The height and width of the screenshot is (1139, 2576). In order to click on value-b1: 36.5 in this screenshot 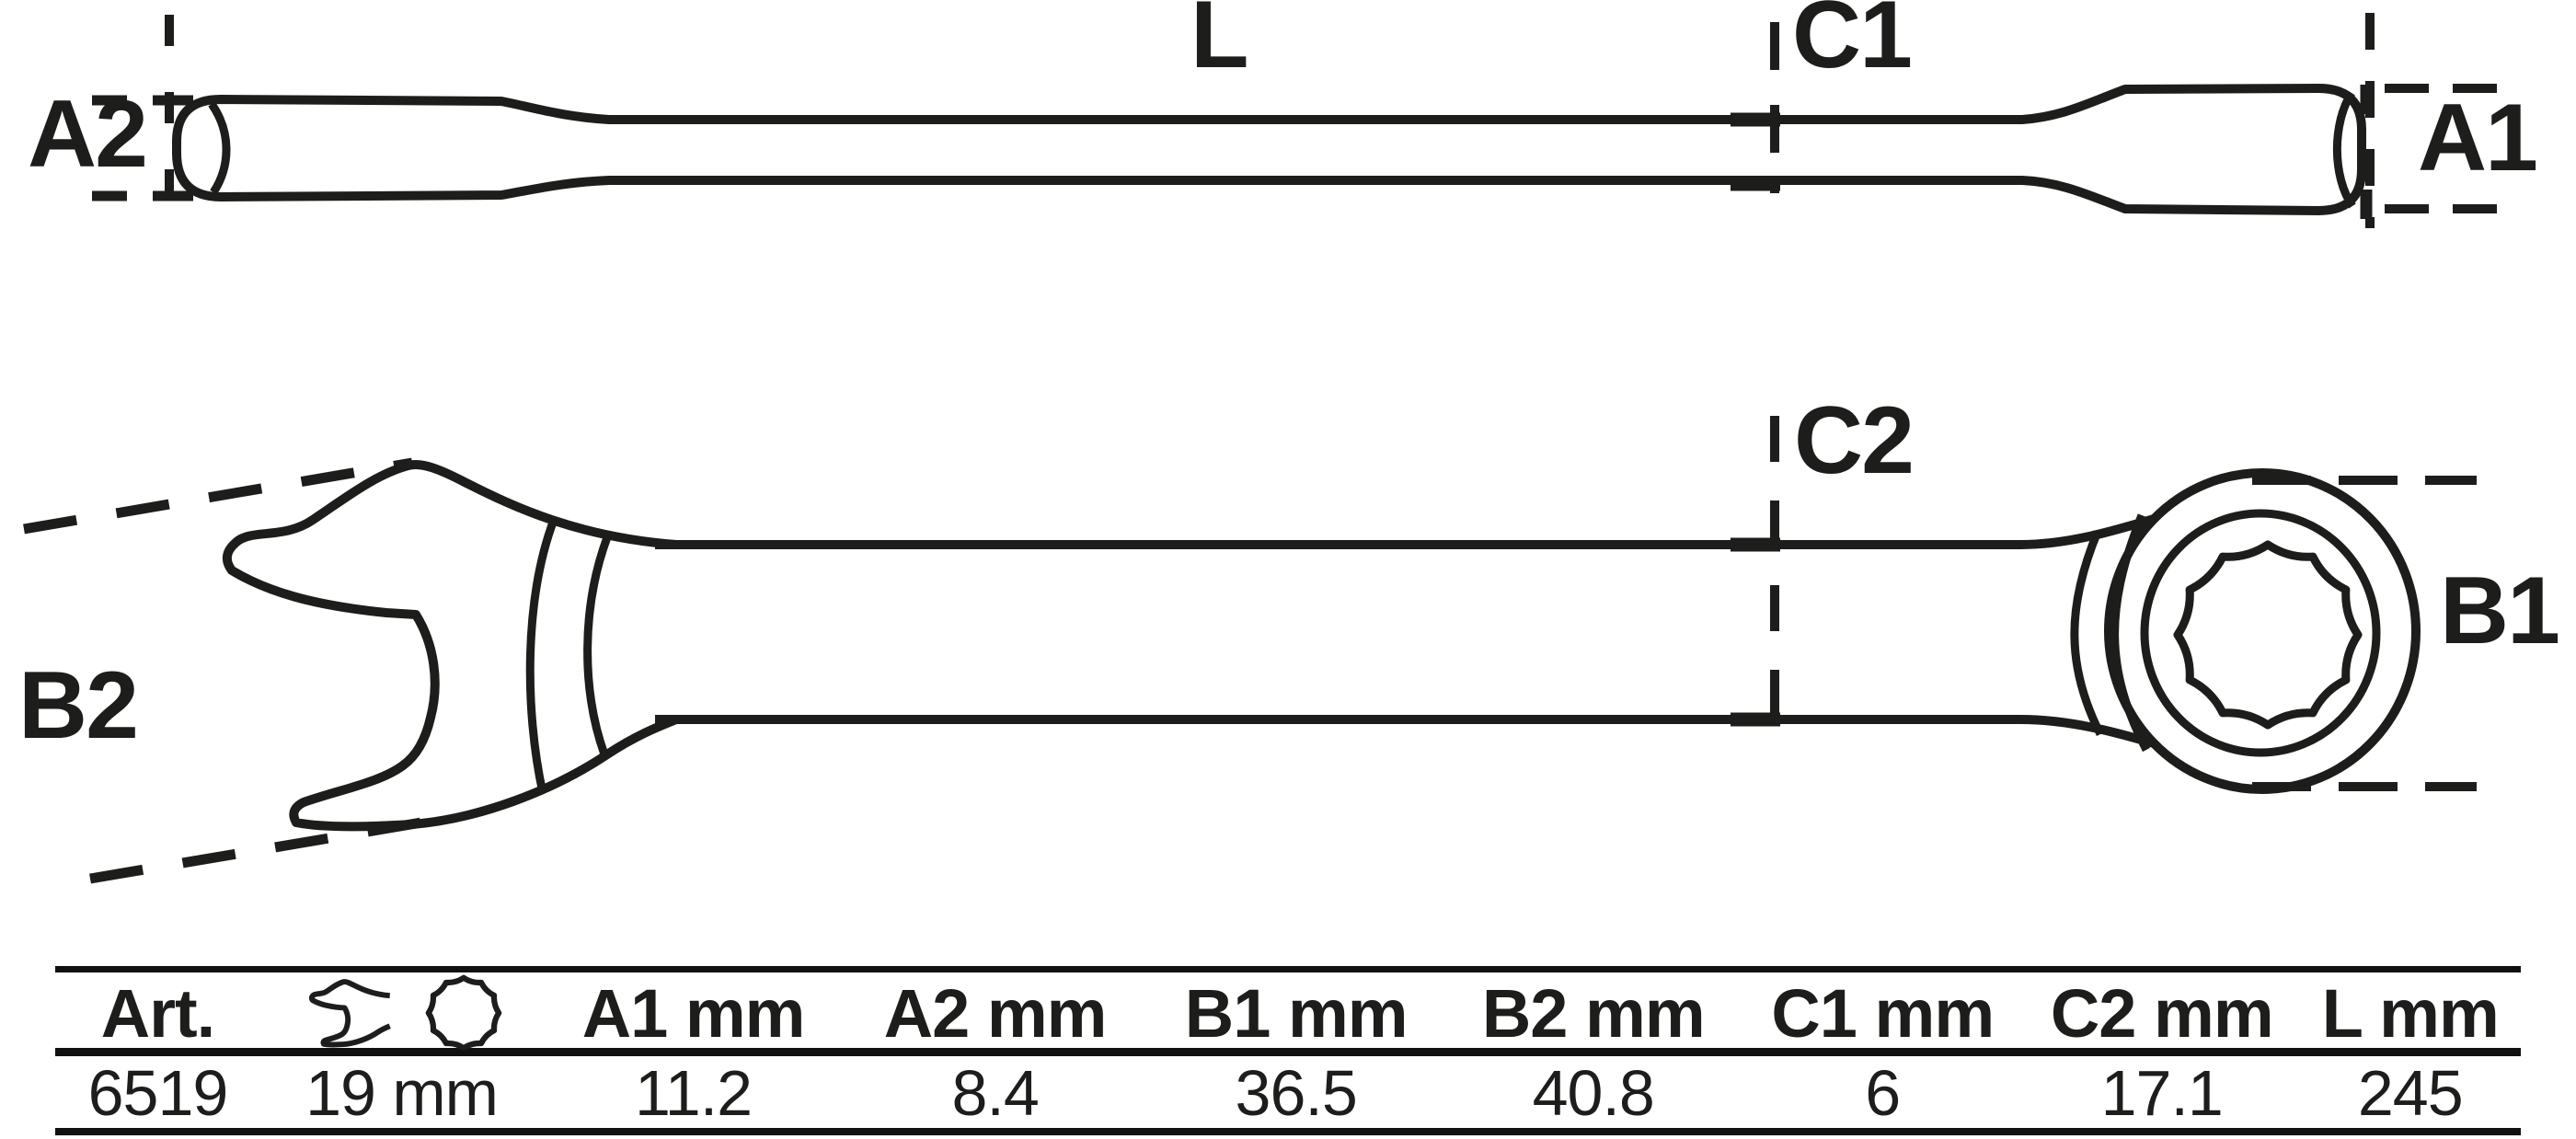, I will do `click(1296, 1093)`.